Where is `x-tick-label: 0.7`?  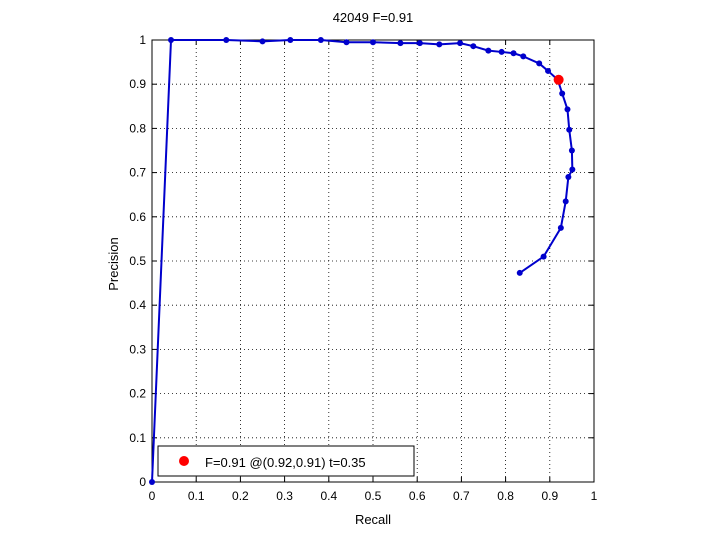 x-tick-label: 0.7 is located at coordinates (461, 496).